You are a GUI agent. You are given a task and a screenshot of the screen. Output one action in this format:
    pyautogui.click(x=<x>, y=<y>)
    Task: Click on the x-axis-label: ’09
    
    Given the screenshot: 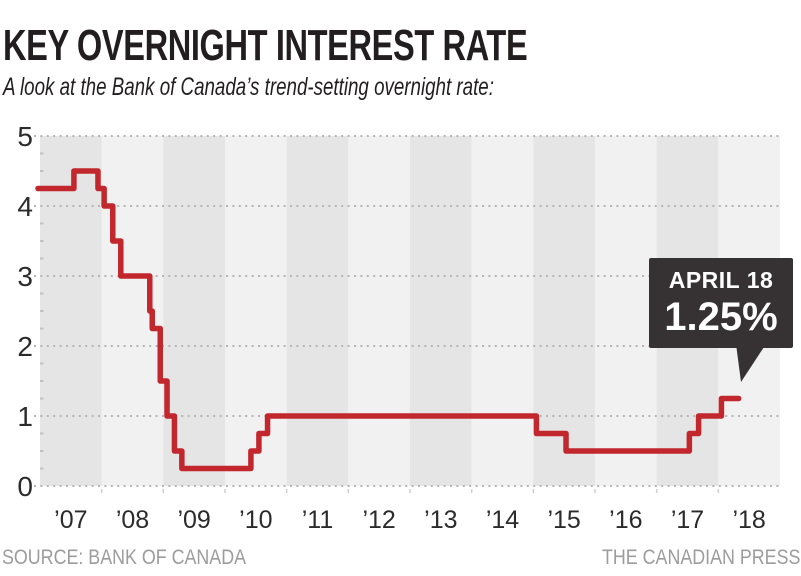 What is the action you would take?
    pyautogui.click(x=193, y=520)
    